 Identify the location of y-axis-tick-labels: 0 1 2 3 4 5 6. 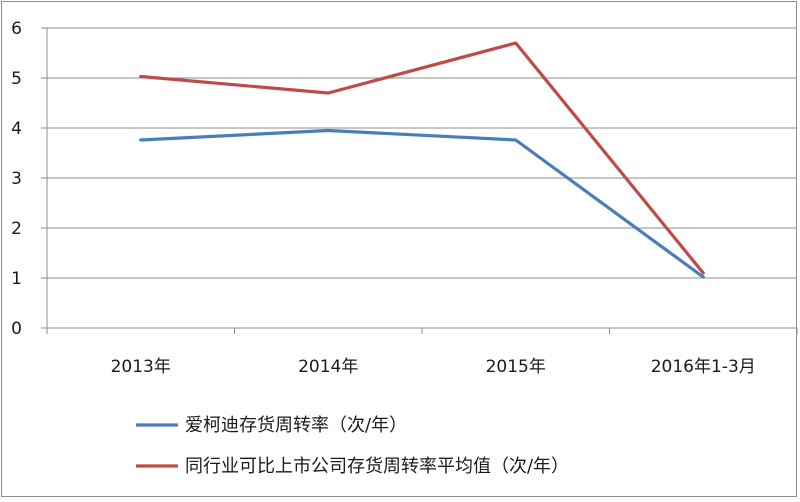
(16, 179).